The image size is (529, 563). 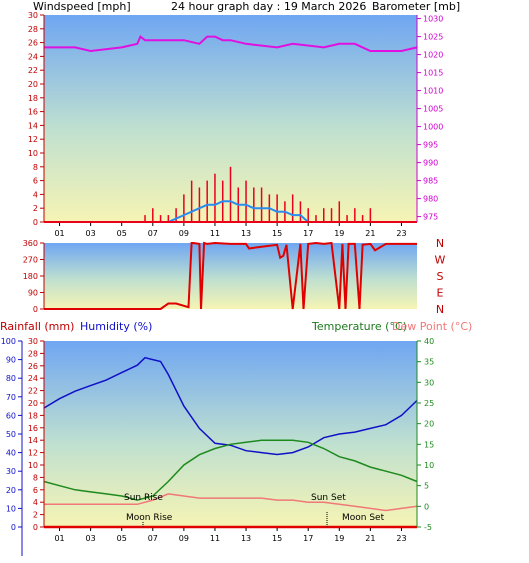 I want to click on chart-title: 24 hour graph day : 19 March 2026, so click(x=268, y=6).